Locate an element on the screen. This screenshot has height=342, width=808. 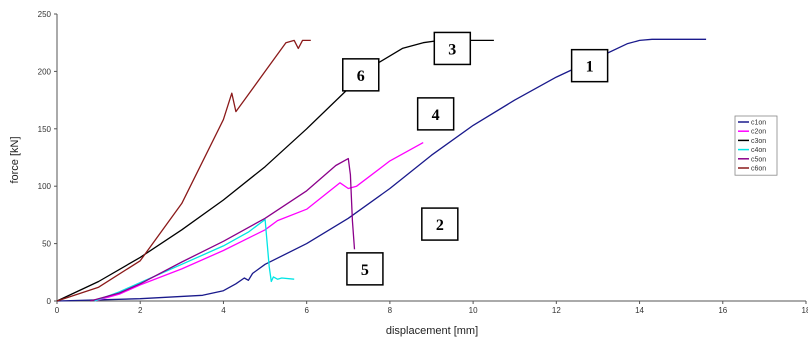
y-axis-title: force [kN] is located at coordinates (15, 159).